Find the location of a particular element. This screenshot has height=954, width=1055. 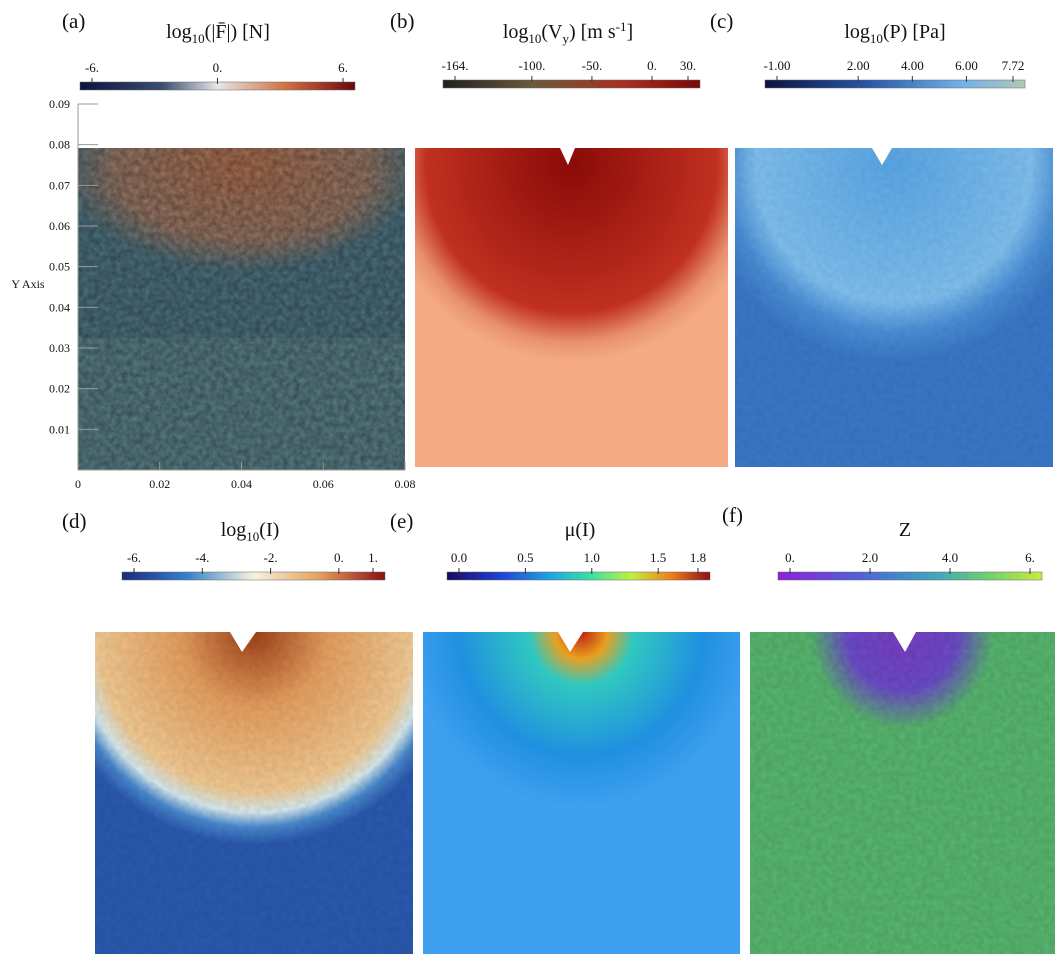

panel-label: (c) is located at coordinates (721, 21).